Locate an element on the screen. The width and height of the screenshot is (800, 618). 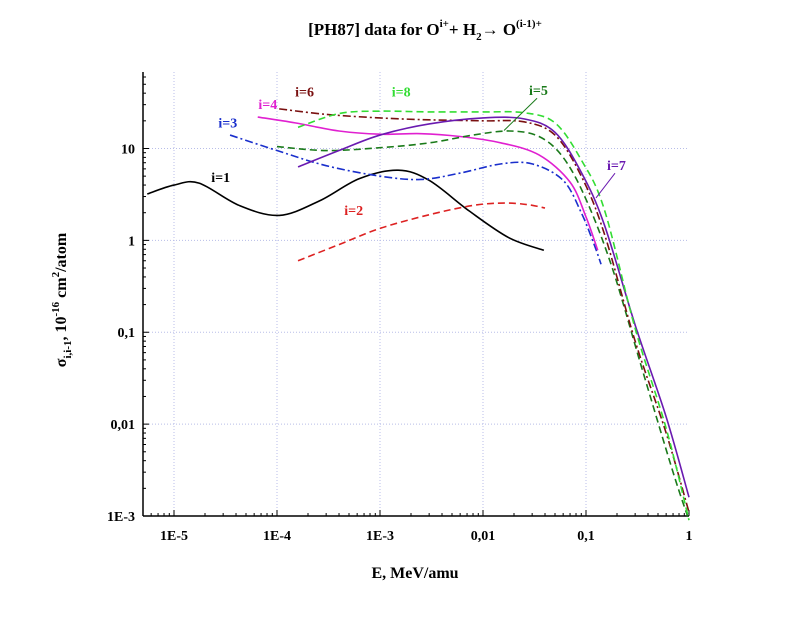
y-tick-label: 1E-3 is located at coordinates (121, 517).